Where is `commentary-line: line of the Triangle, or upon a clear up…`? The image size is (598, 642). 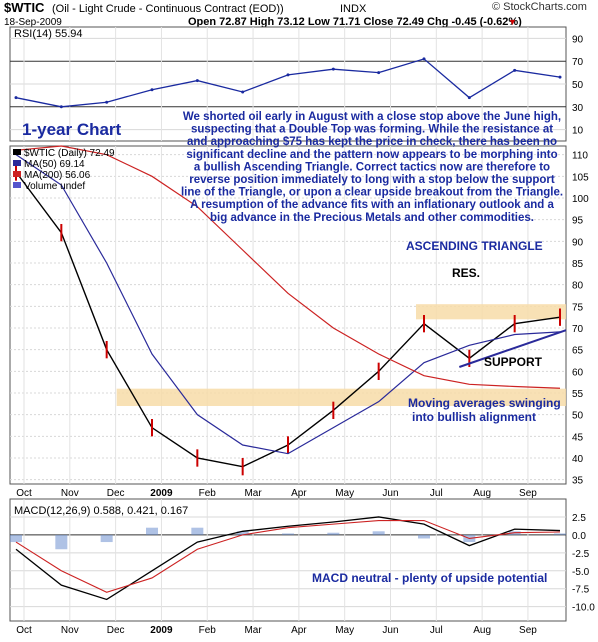
commentary-line: line of the Triangle, or upon a clear up… is located at coordinates (372, 193).